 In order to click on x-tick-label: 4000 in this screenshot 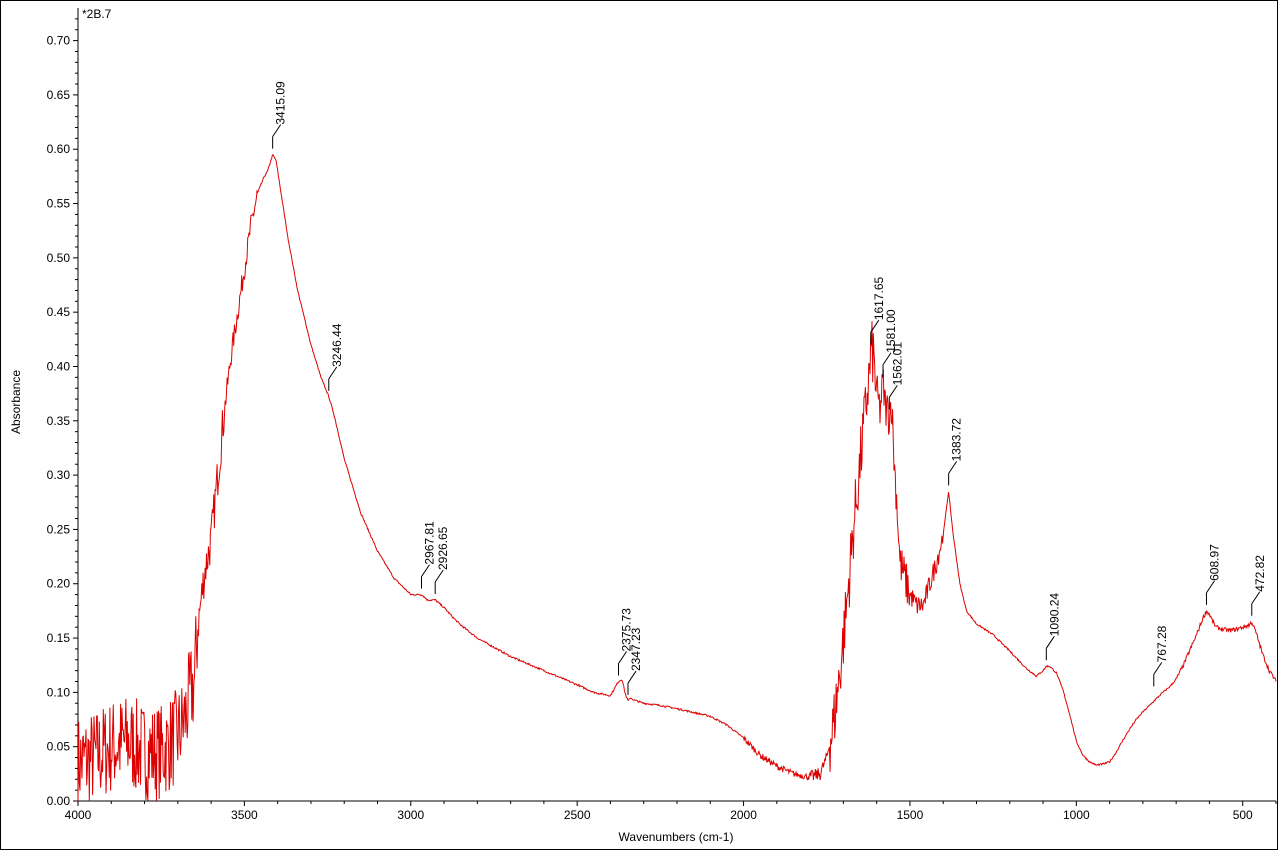, I will do `click(78, 815)`.